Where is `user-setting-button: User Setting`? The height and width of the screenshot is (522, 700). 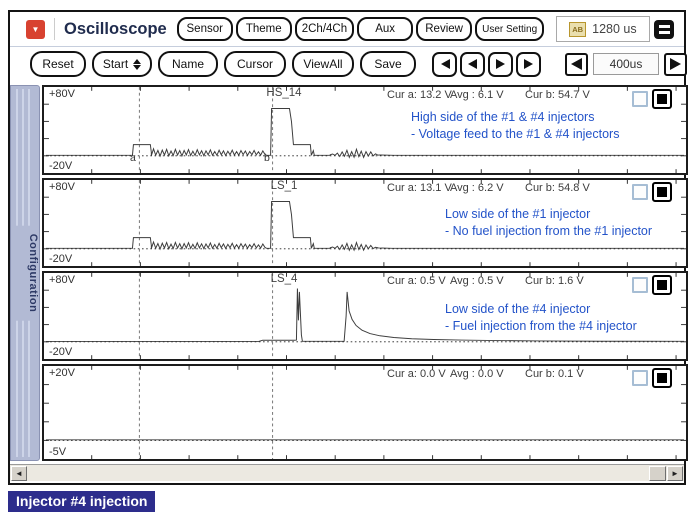
user-setting-button: User Setting is located at coordinates (510, 29).